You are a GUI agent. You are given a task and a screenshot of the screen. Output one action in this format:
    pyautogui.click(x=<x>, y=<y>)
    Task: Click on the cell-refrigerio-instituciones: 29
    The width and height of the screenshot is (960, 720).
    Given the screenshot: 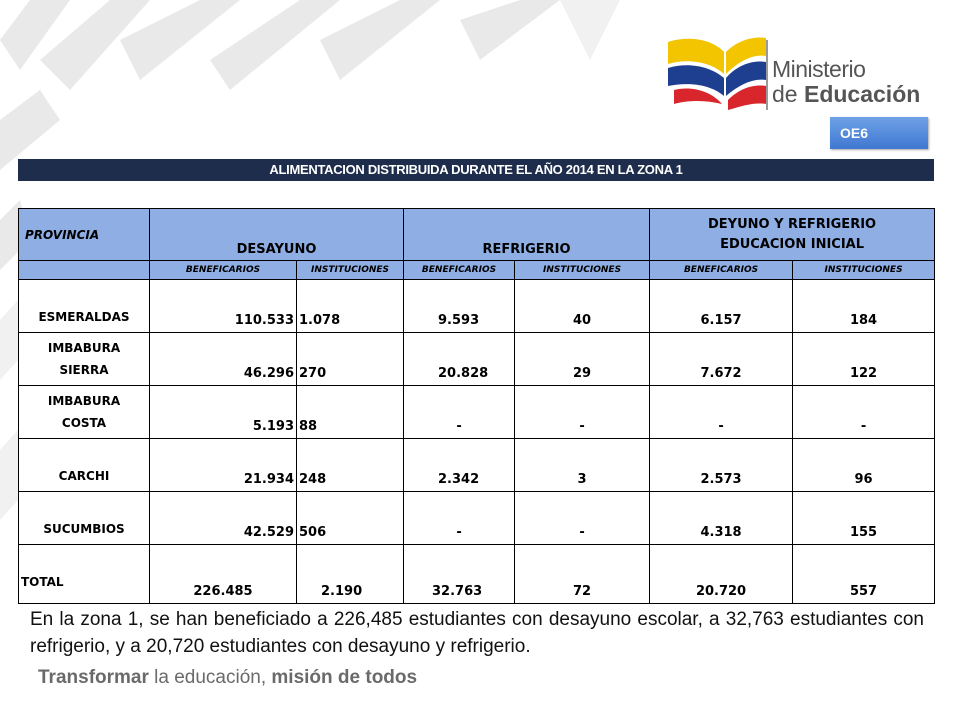 What is the action you would take?
    pyautogui.click(x=582, y=359)
    